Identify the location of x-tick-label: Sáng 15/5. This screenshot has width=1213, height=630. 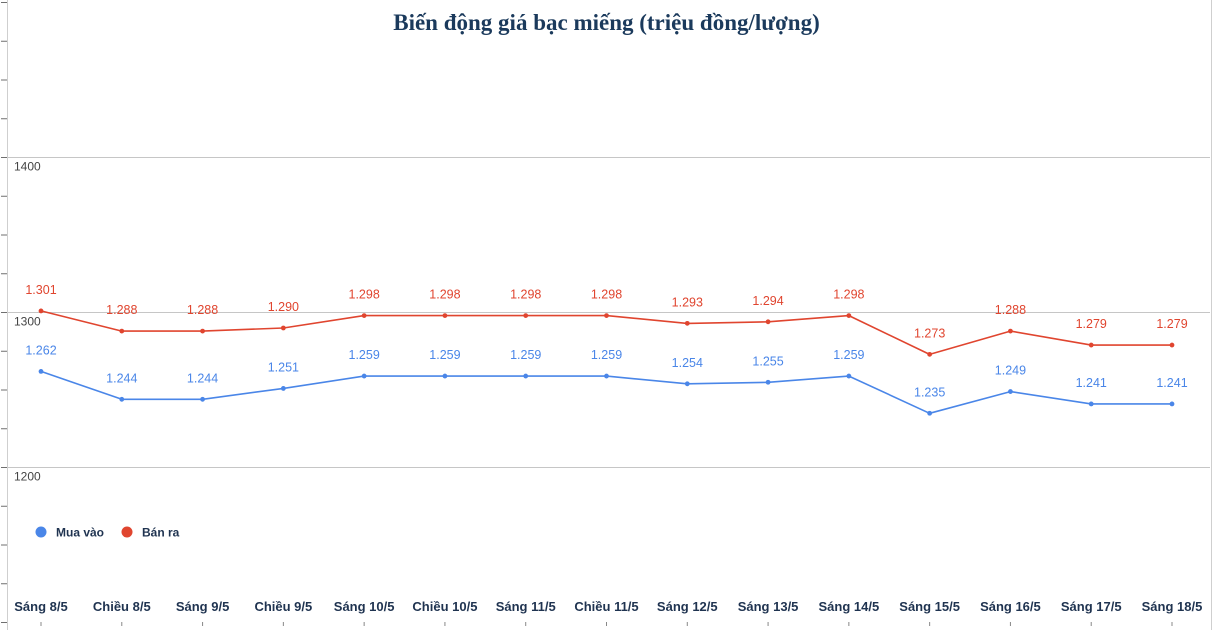
(929, 606).